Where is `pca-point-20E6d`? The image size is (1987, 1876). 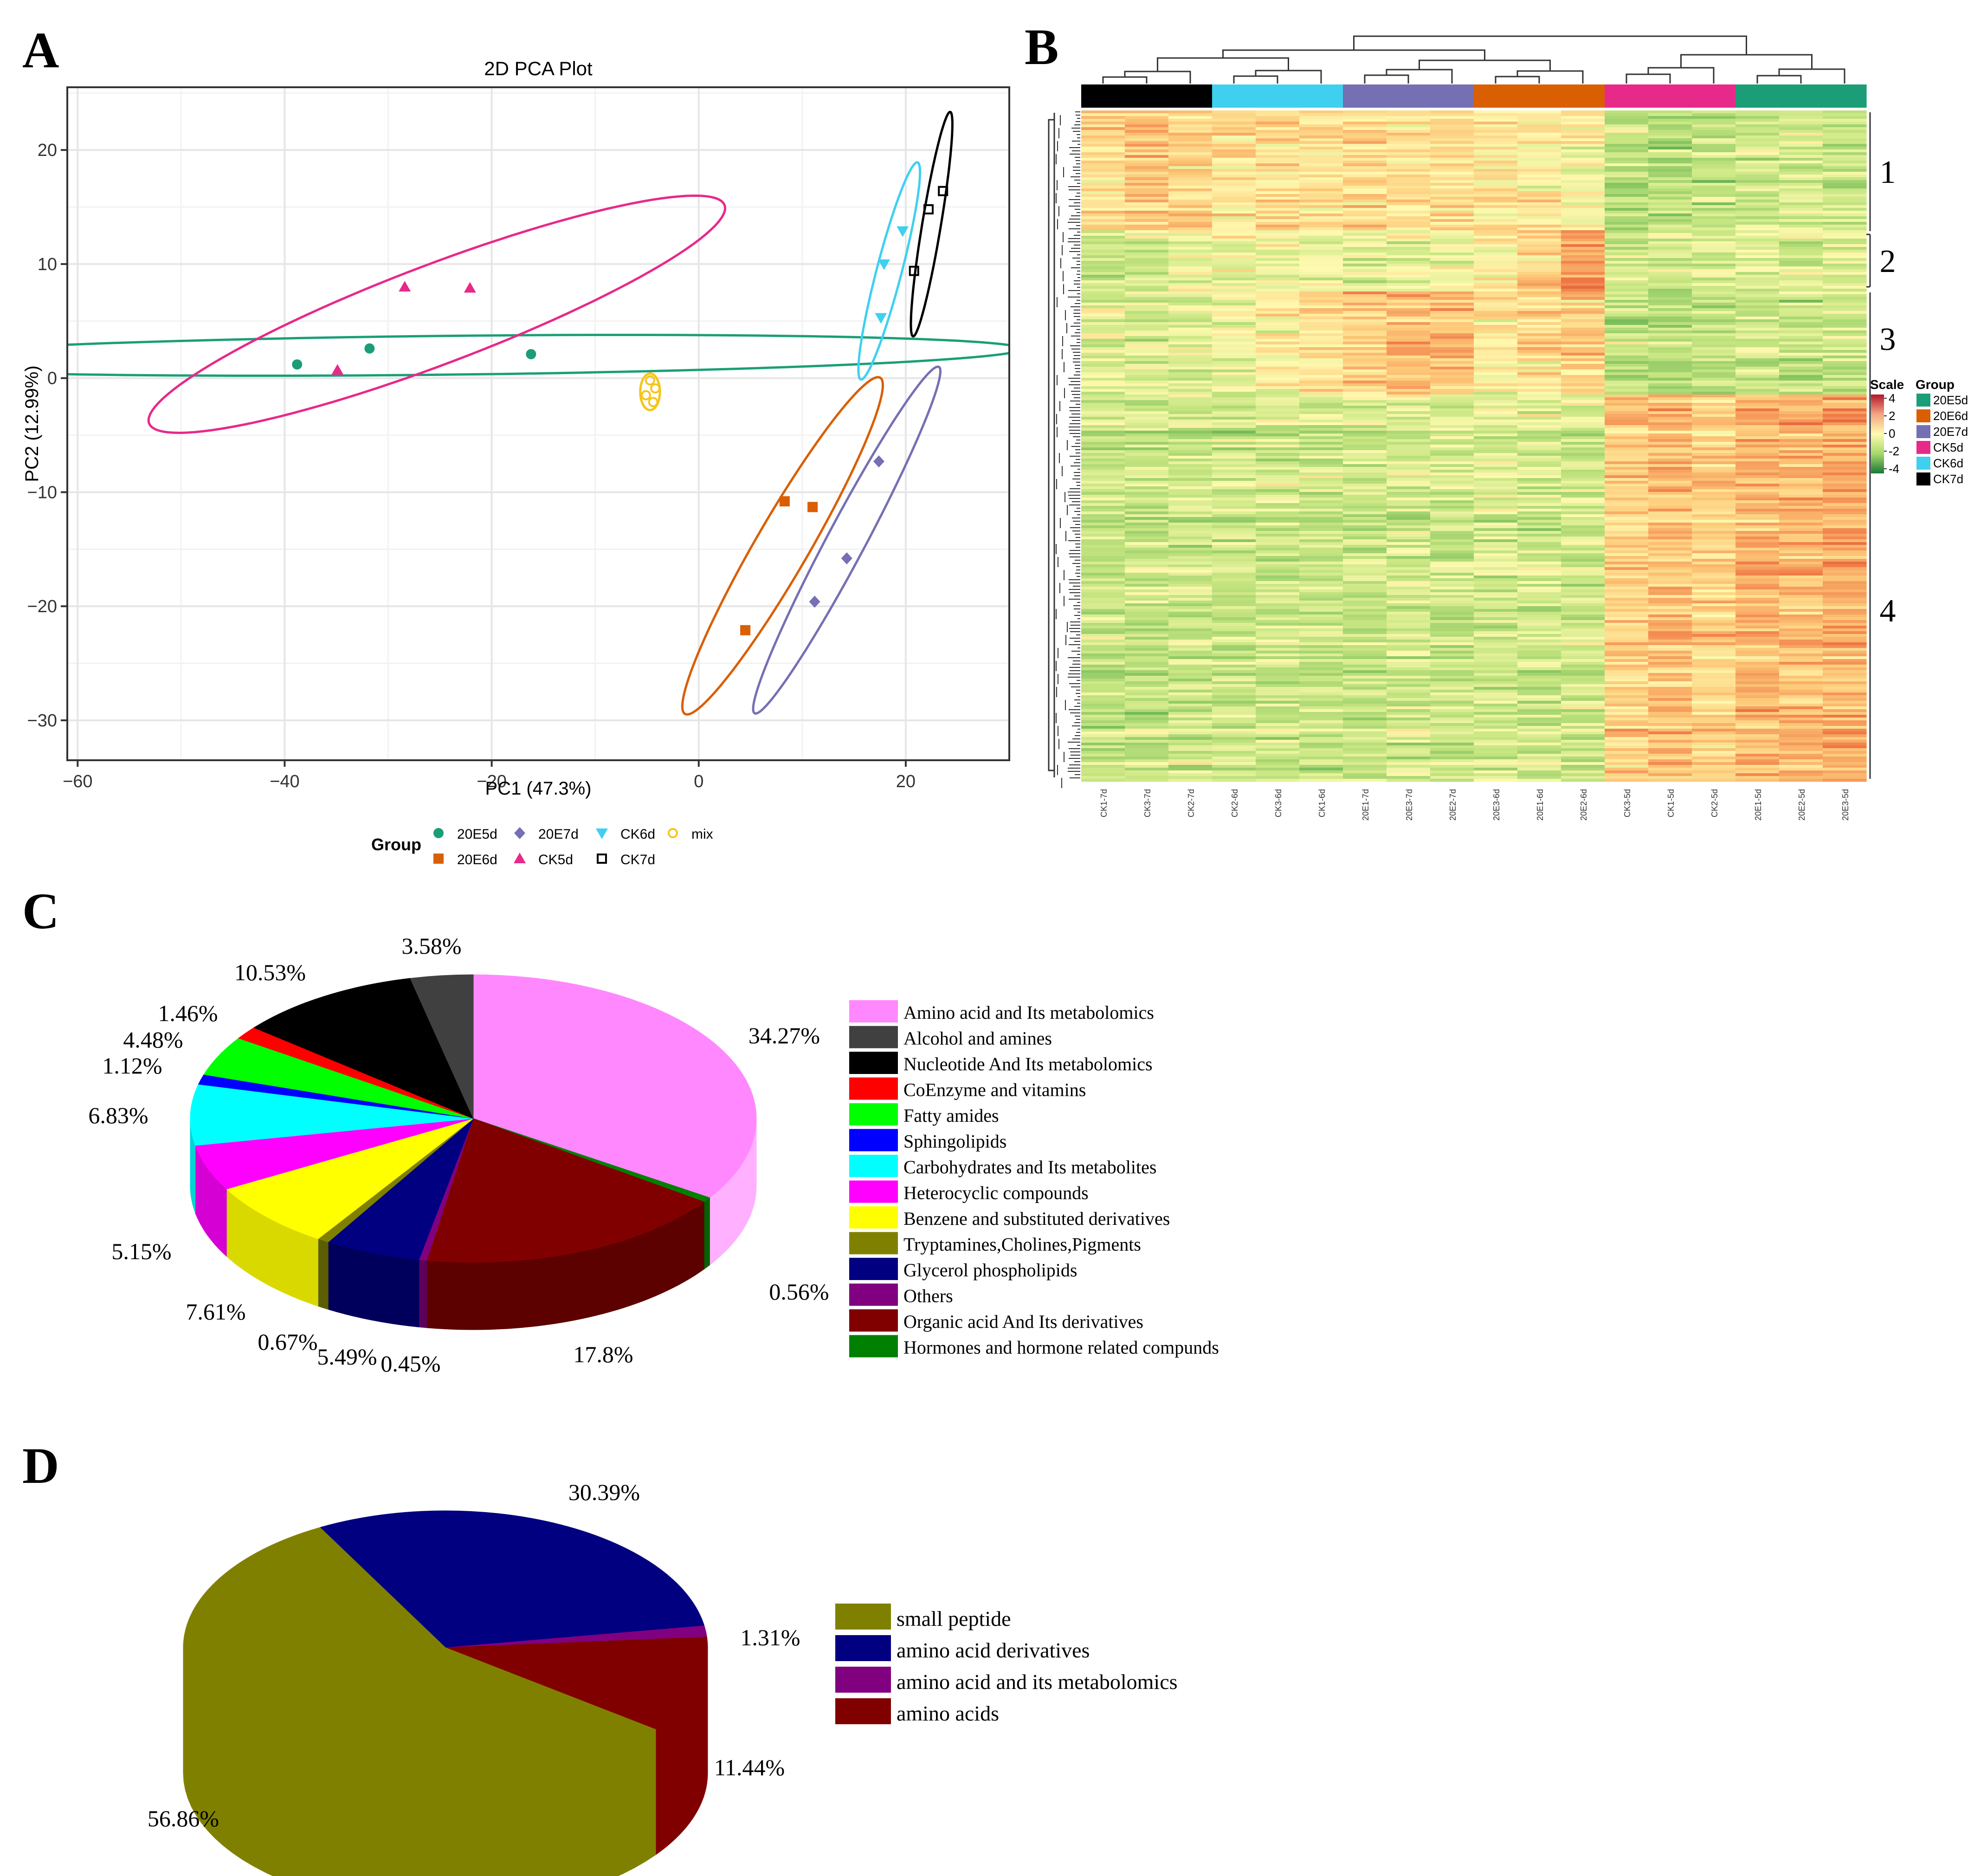 pca-point-20E6d is located at coordinates (745, 630).